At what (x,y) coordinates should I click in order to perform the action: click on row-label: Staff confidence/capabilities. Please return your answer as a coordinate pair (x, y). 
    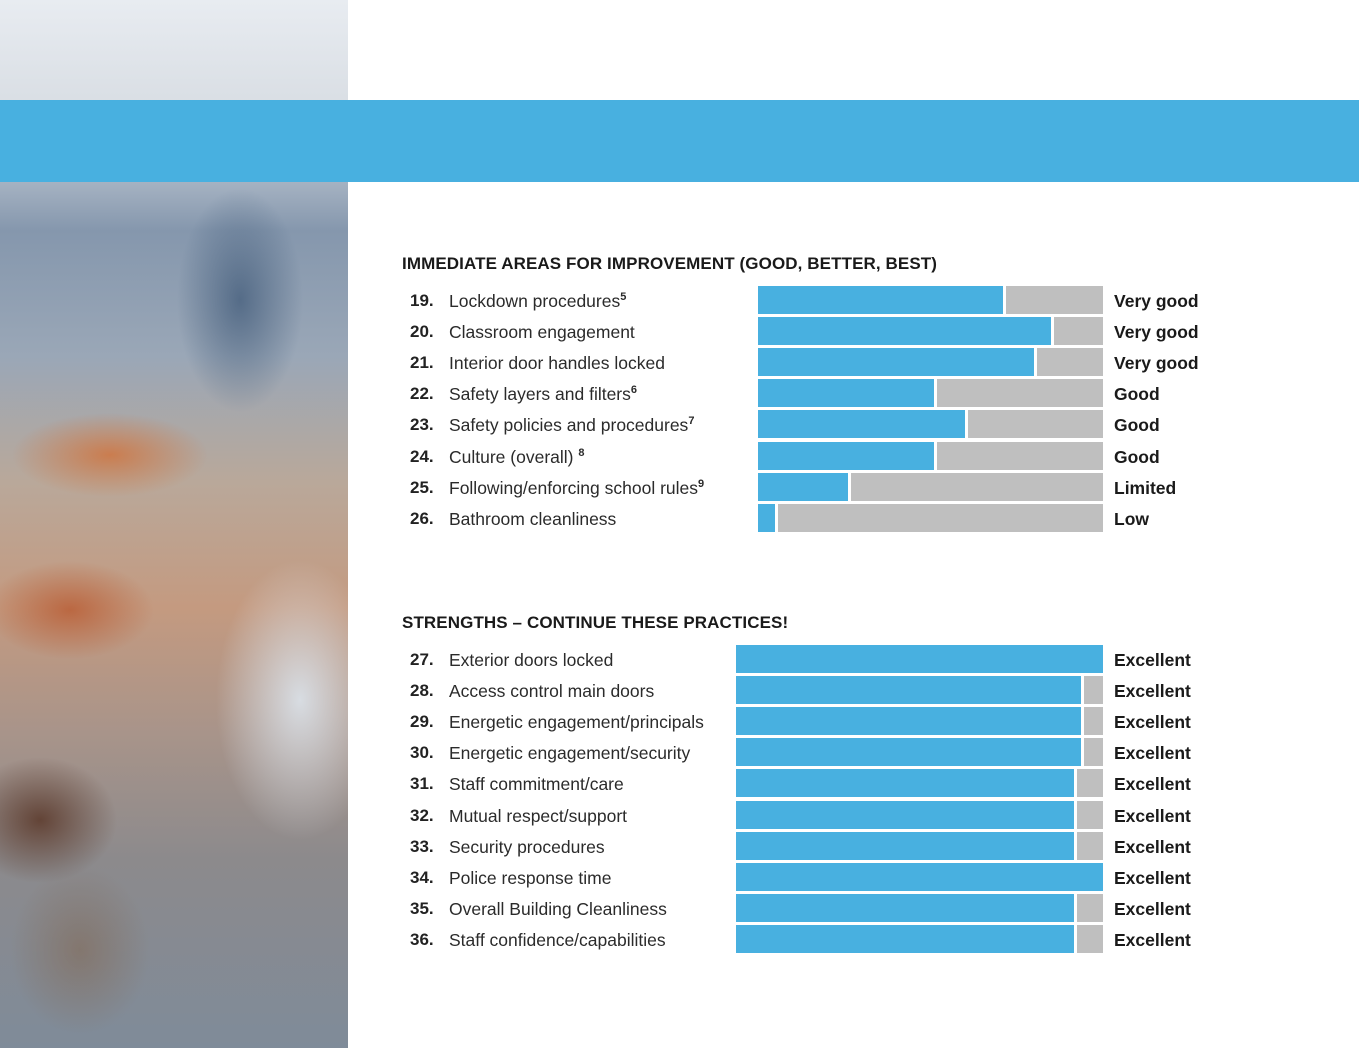
    Looking at the image, I should click on (557, 940).